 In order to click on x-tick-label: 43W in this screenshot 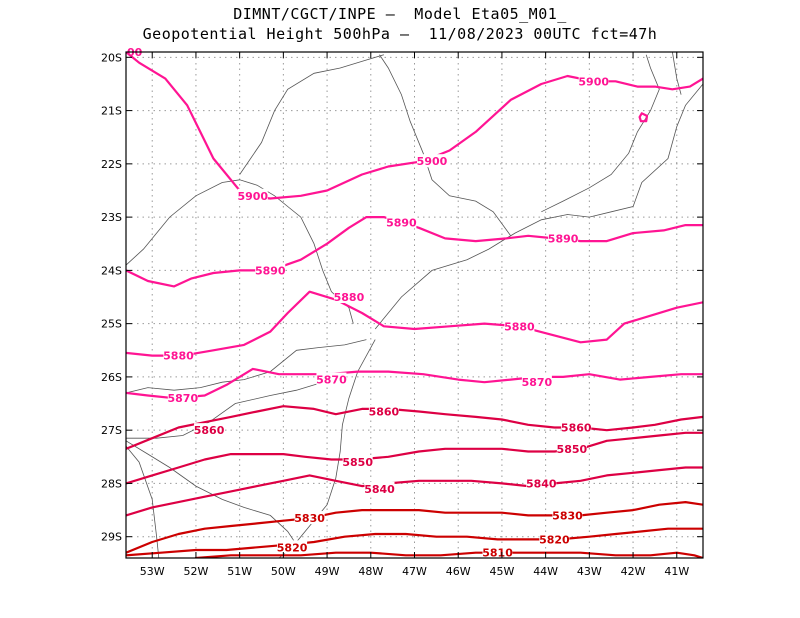, I will do `click(589, 571)`.